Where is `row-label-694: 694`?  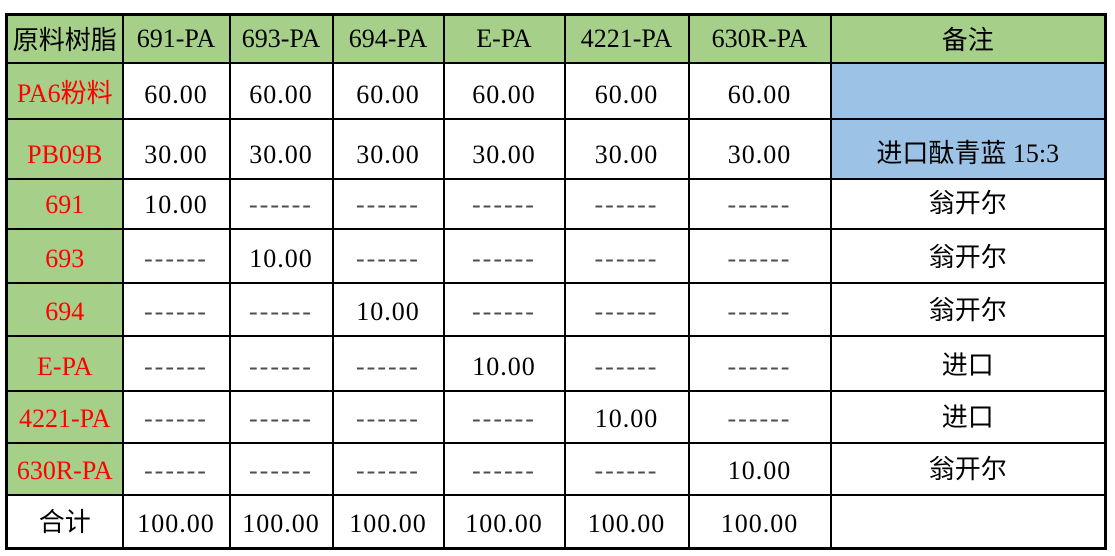 row-label-694: 694 is located at coordinates (64, 309).